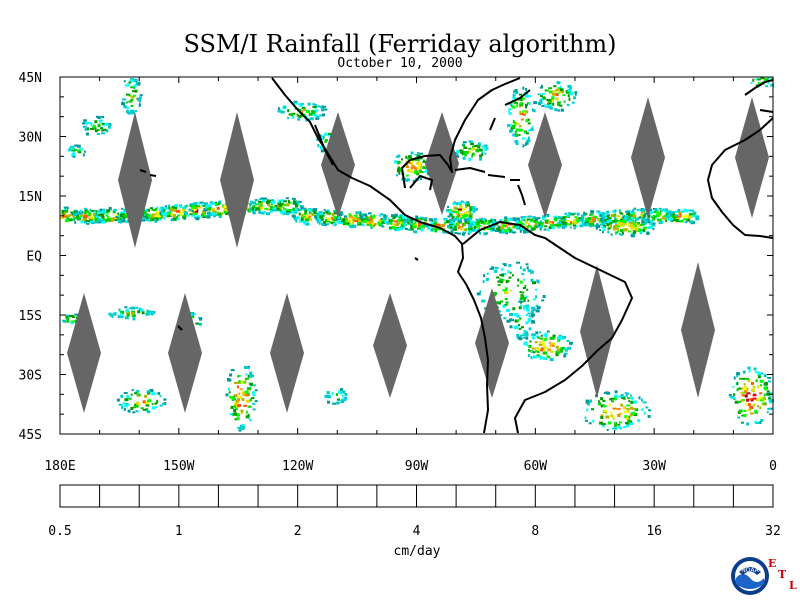 This screenshot has width=800, height=600. What do you see at coordinates (750, 576) in the screenshot?
I see `noaa-logo: NOAA` at bounding box center [750, 576].